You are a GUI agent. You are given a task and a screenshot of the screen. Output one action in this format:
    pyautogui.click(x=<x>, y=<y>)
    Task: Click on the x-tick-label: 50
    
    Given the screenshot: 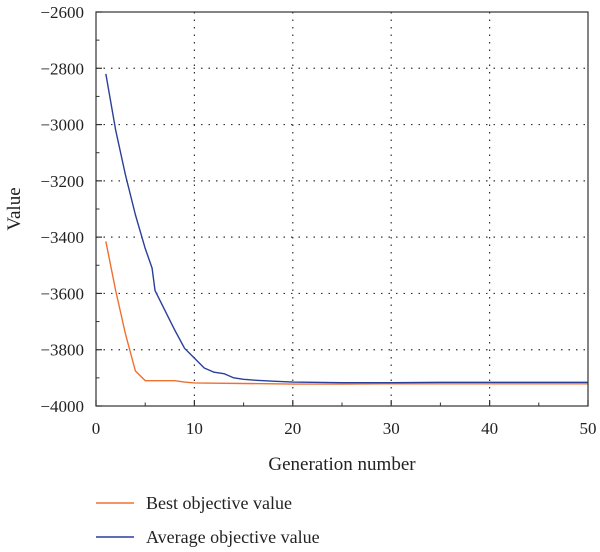 What is the action you would take?
    pyautogui.click(x=588, y=428)
    